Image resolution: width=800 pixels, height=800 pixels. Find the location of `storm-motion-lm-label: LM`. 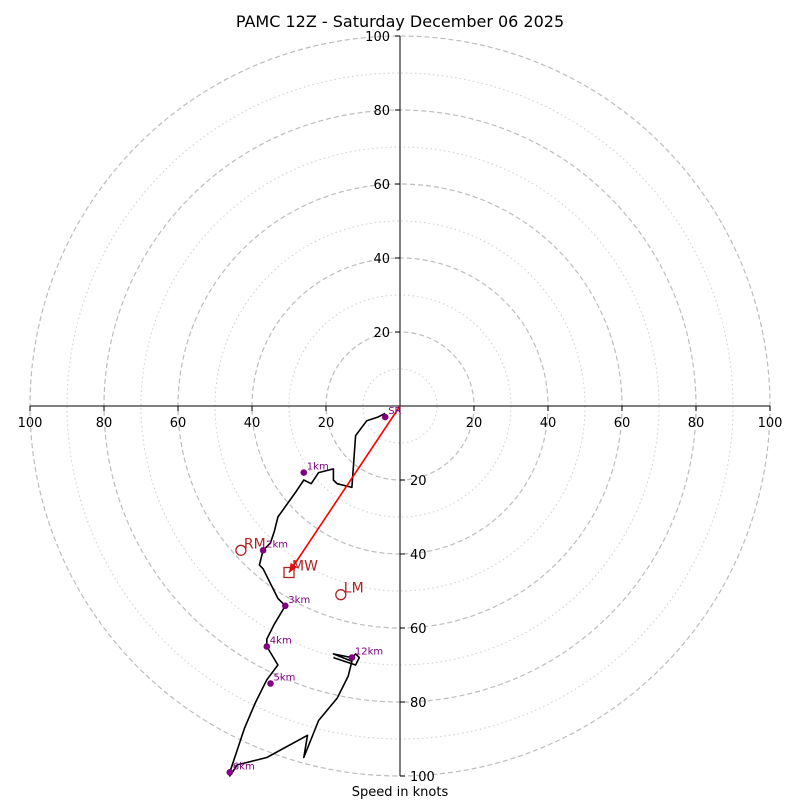

storm-motion-lm-label: LM is located at coordinates (354, 589).